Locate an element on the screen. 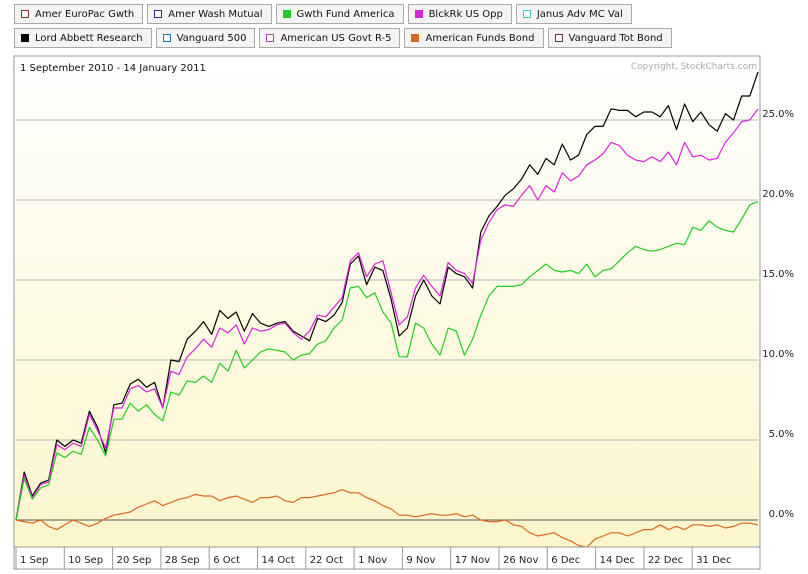  x-tick-label: 17 Nov is located at coordinates (473, 560).